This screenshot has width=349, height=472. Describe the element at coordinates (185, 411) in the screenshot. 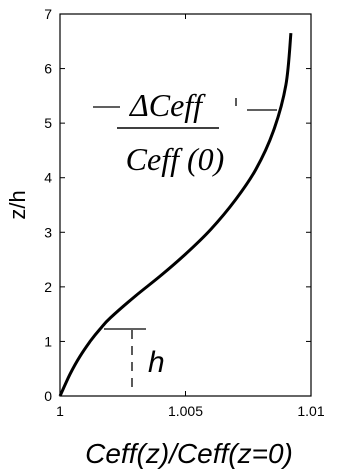

I see `x-tick-label: 1.005` at that location.